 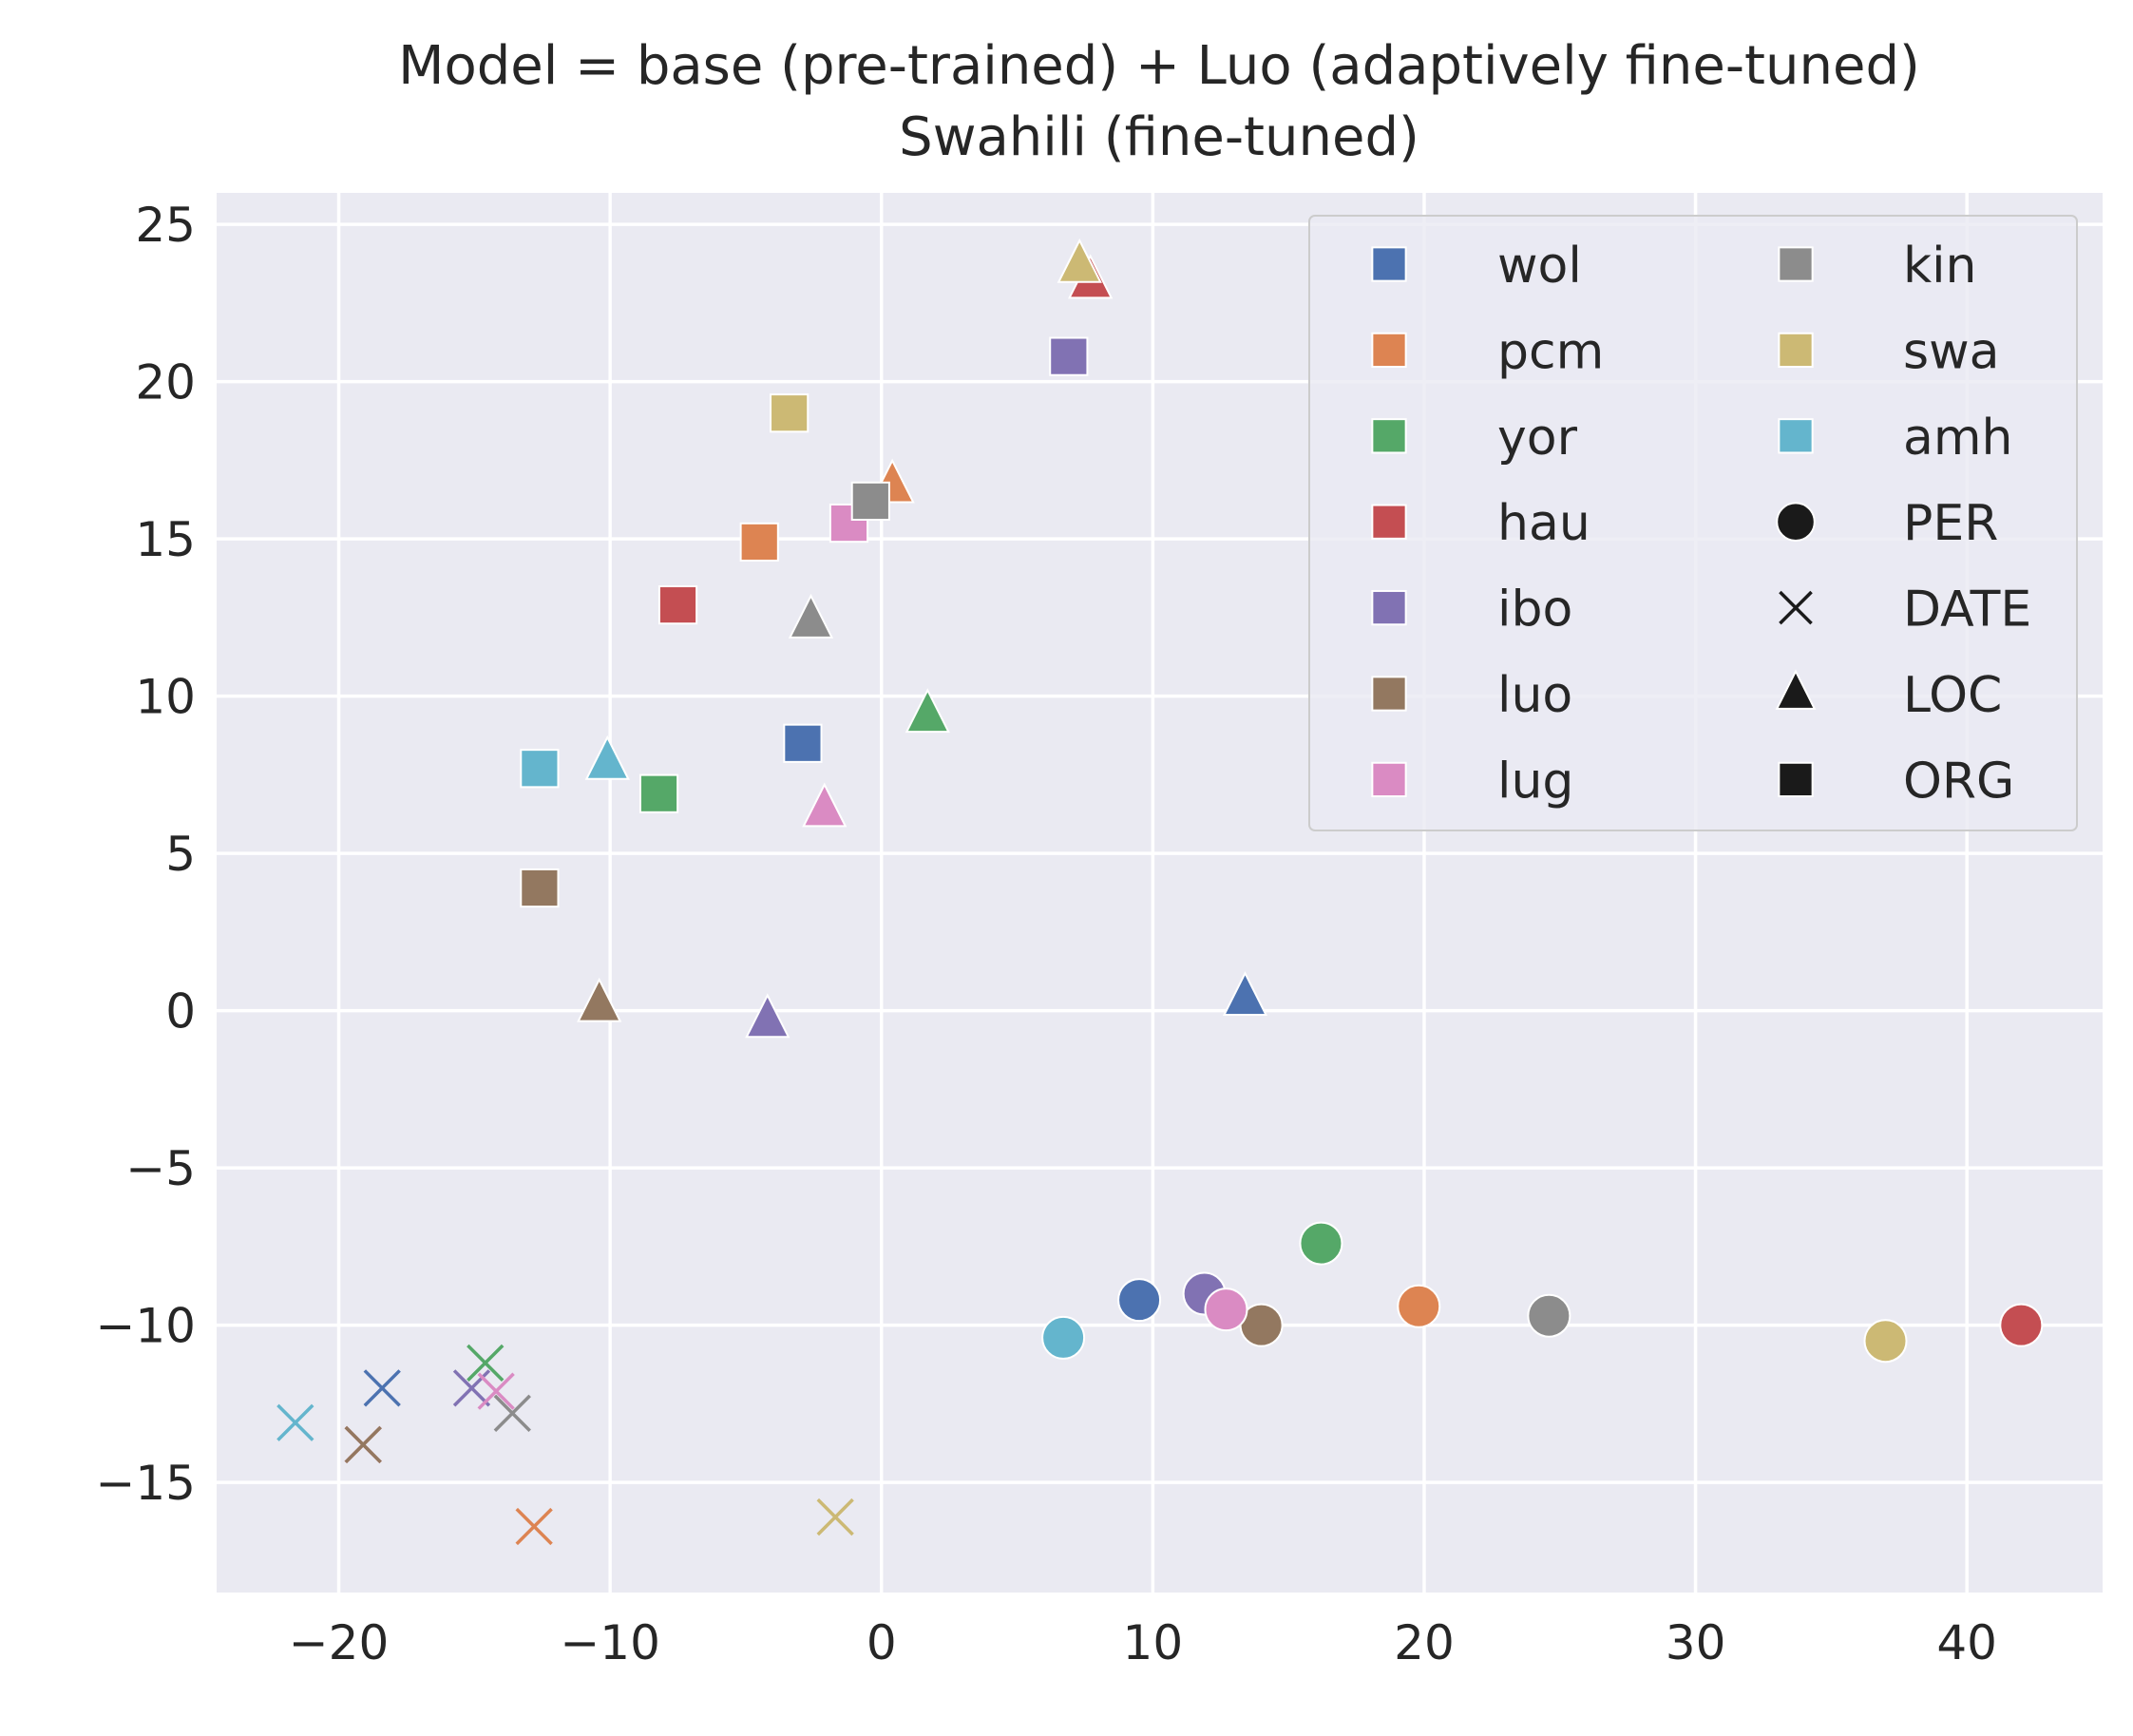 What do you see at coordinates (165, 539) in the screenshot?
I see `y-tick-label: 15` at bounding box center [165, 539].